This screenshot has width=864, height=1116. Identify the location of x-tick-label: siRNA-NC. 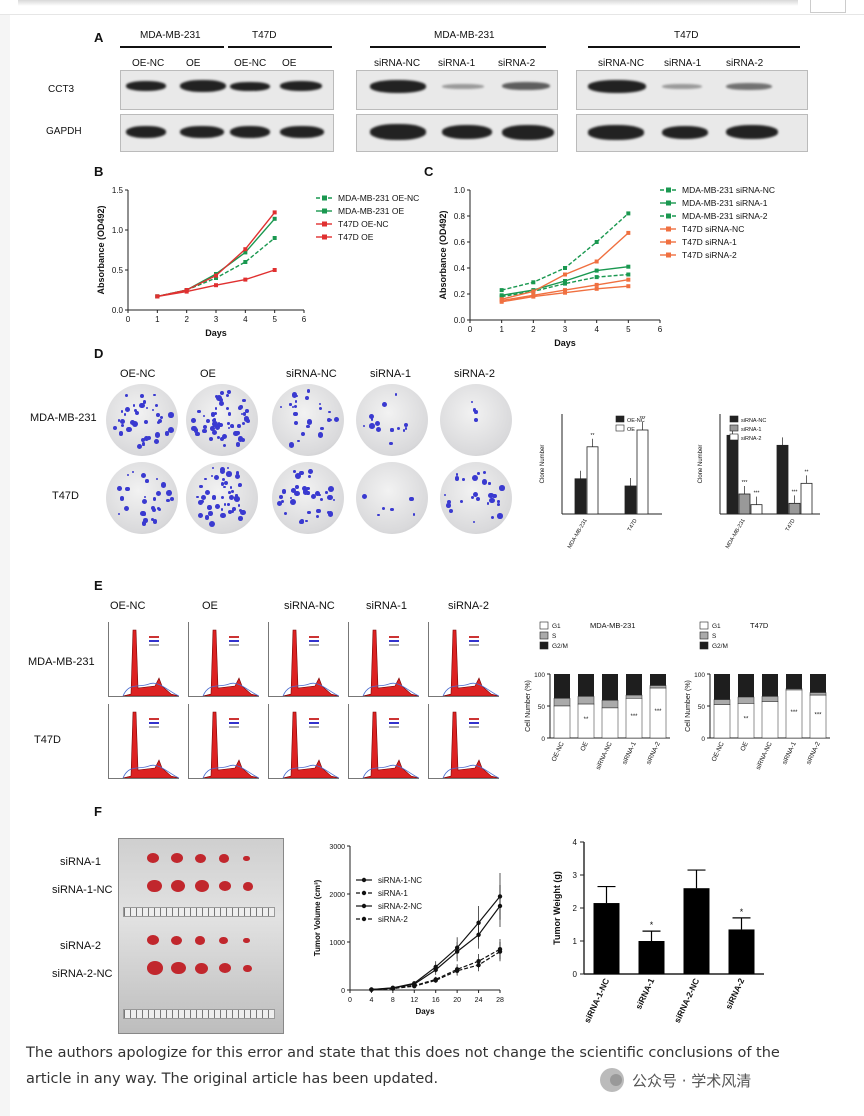
(604, 756).